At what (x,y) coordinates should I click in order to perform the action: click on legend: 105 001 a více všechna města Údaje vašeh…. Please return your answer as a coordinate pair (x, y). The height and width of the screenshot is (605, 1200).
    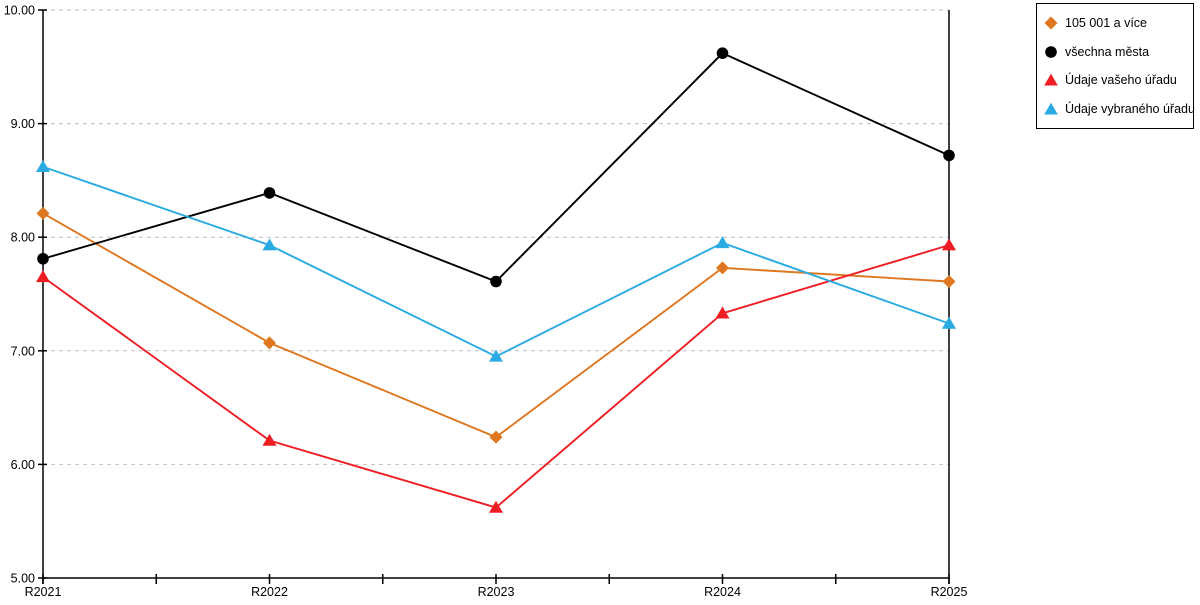
    Looking at the image, I should click on (1115, 66).